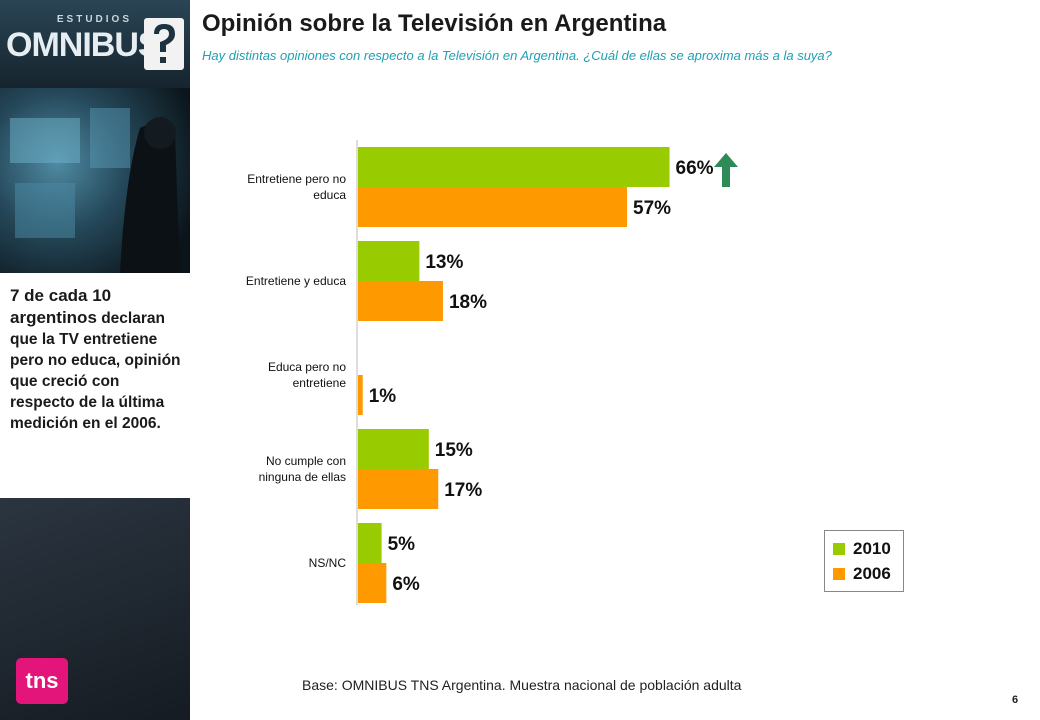 This screenshot has height=720, width=1040. Describe the element at coordinates (463, 490) in the screenshot. I see `data-label: 17%` at that location.